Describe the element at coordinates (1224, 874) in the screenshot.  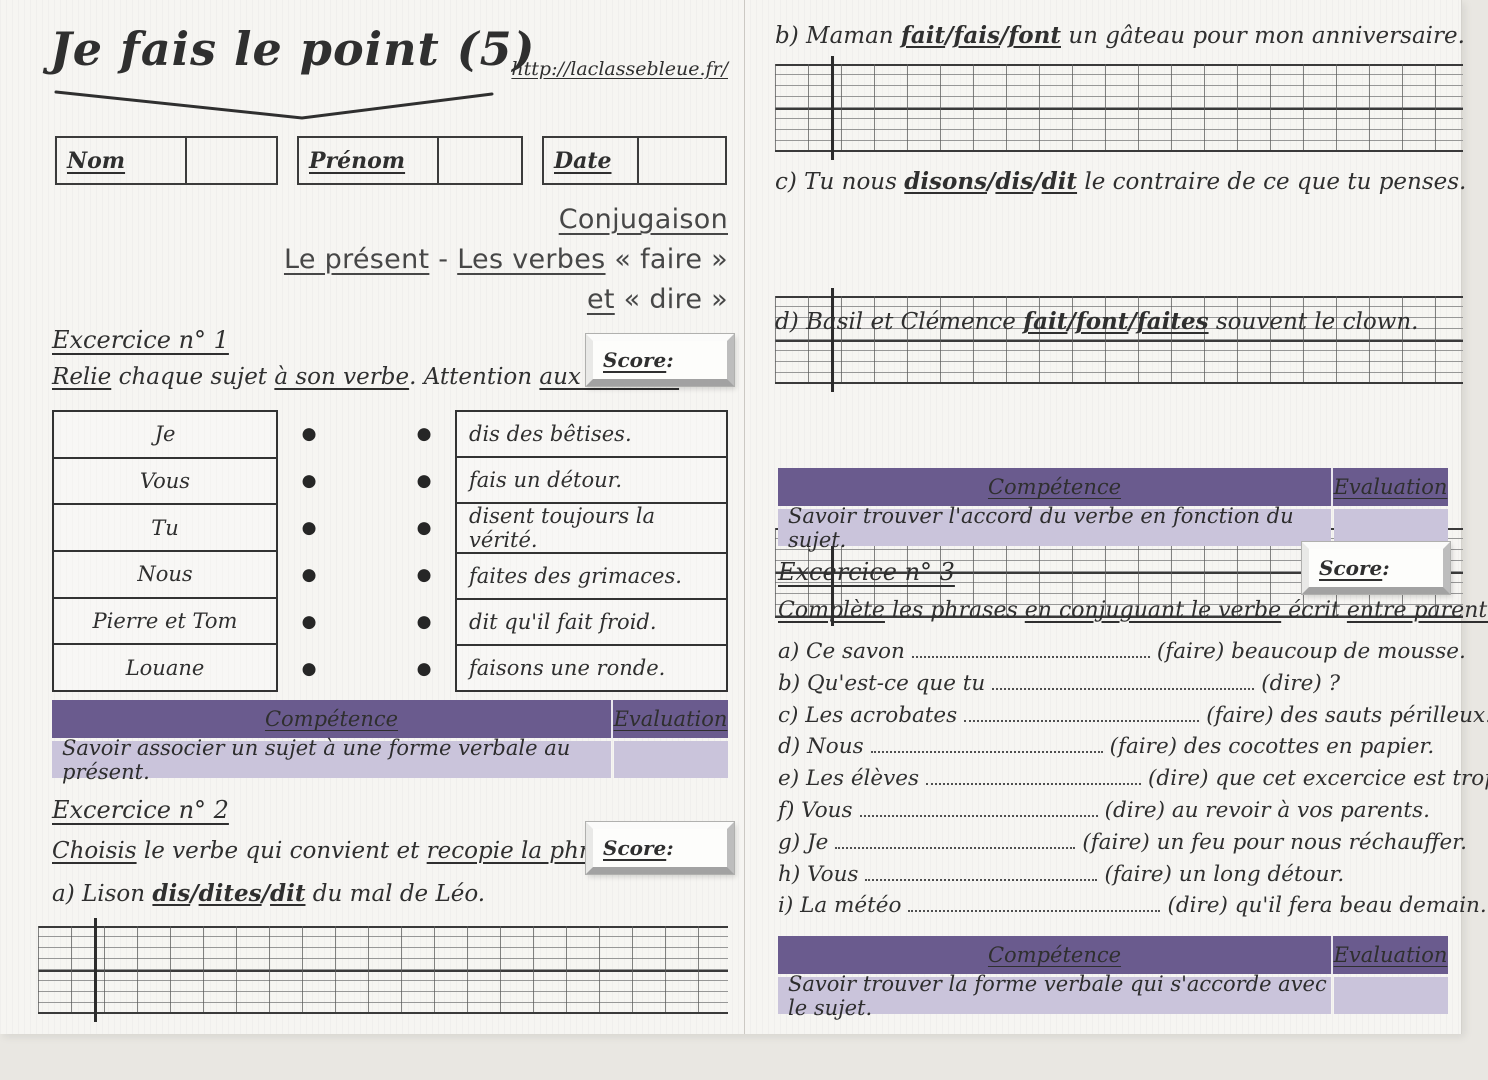
I see `item-post: (faire) un long détour.` at that location.